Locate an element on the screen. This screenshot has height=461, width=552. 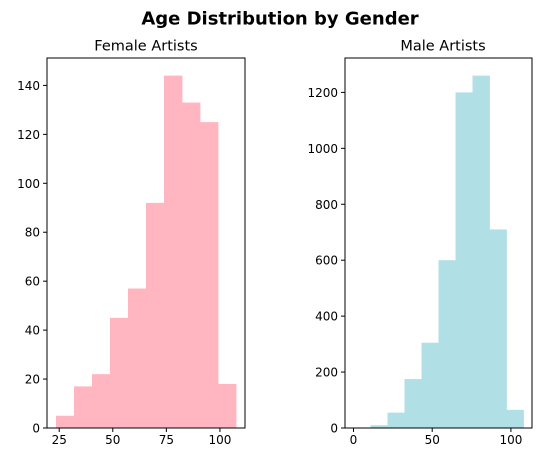
male-y-axis: 0 200 400 600 800 1000 1200 is located at coordinates (326, 261).